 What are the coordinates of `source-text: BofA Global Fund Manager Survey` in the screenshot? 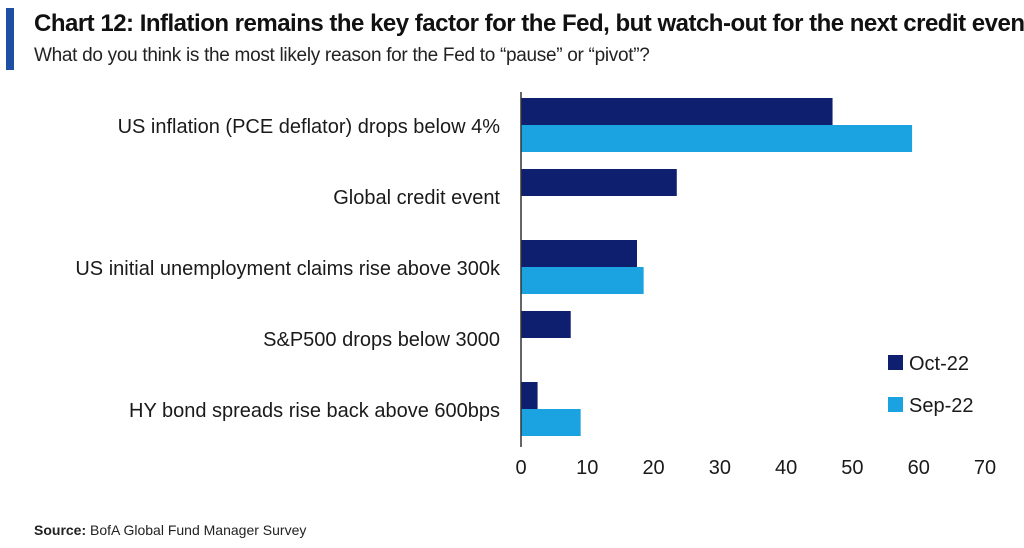 It's located at (198, 530).